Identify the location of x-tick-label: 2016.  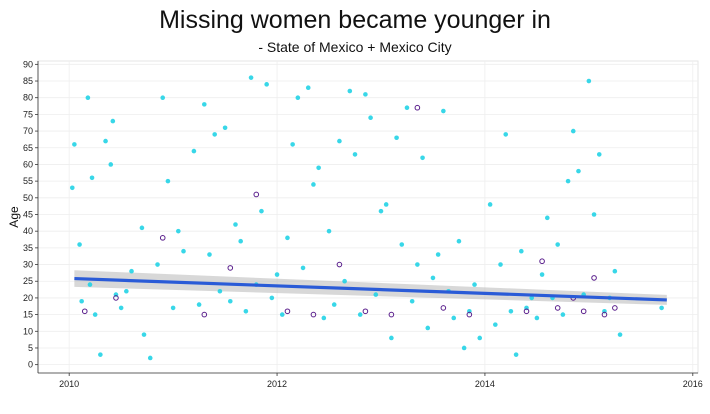
(693, 384).